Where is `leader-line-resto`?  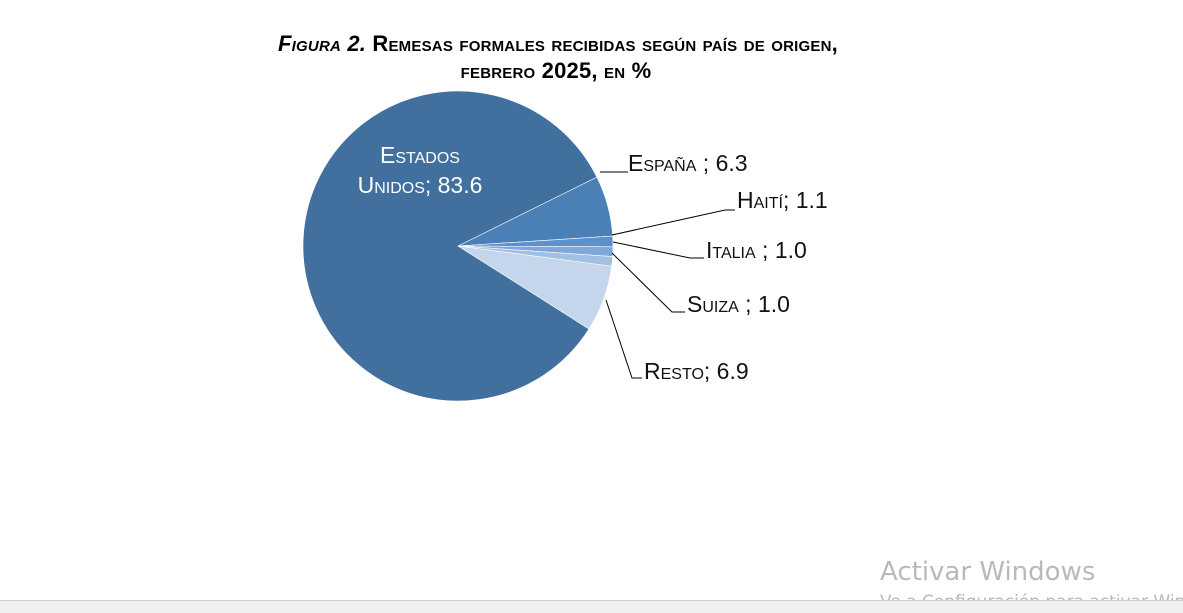
leader-line-resto is located at coordinates (623, 339).